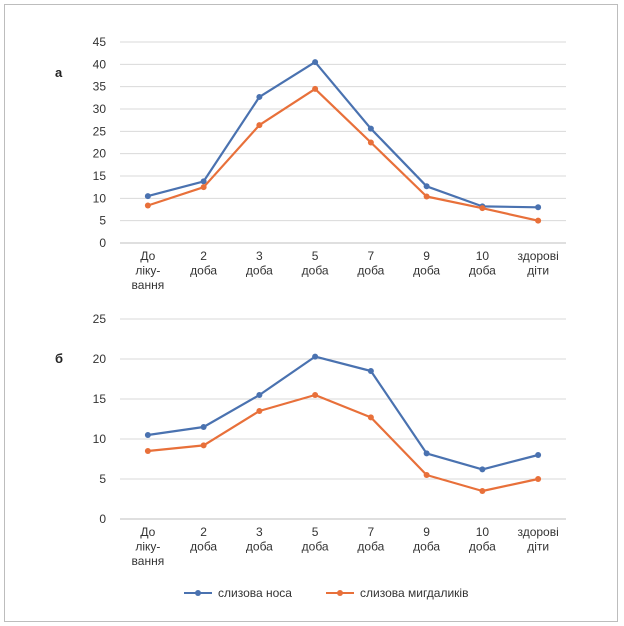  What do you see at coordinates (326, 593) in the screenshot?
I see `legend: слизова носа слизова мигдаликів` at bounding box center [326, 593].